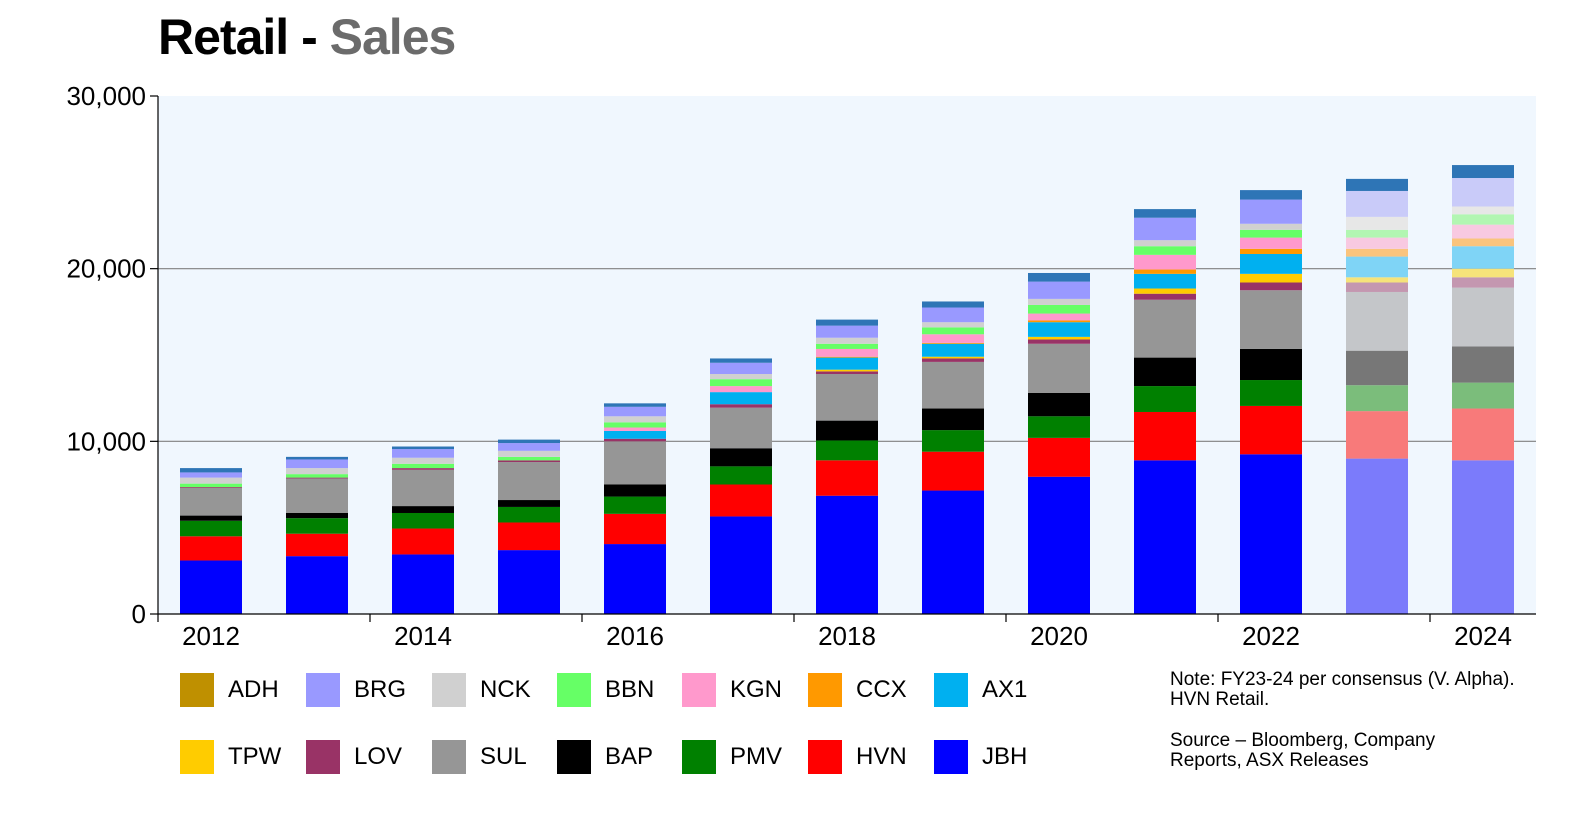 This screenshot has width=1587, height=820. I want to click on bar-segment-hvn-2015, so click(529, 536).